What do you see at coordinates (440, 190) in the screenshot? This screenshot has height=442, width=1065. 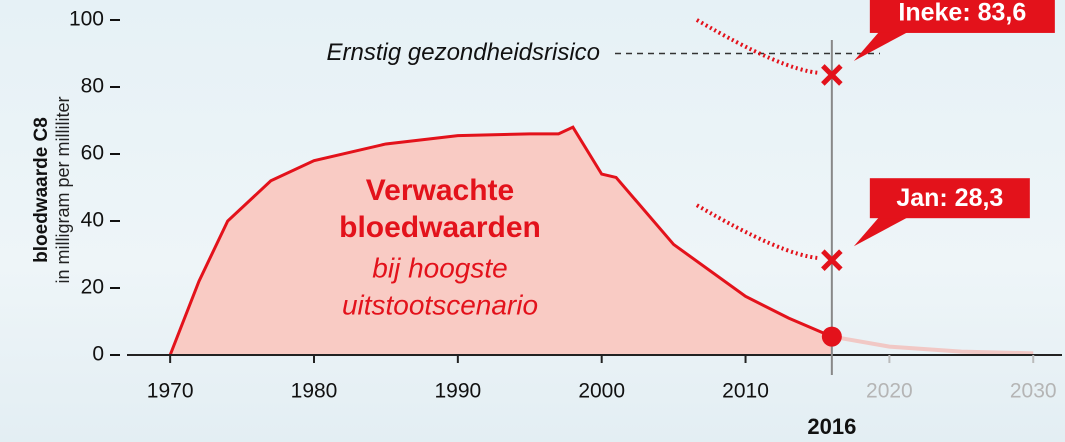 I see `annotation-title: Verwachte` at bounding box center [440, 190].